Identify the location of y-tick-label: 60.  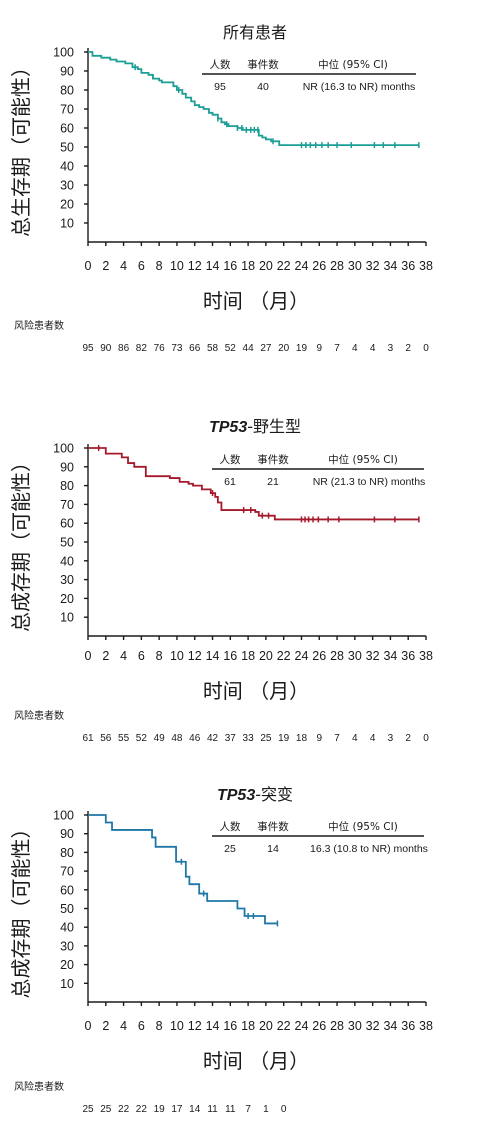
(67, 129).